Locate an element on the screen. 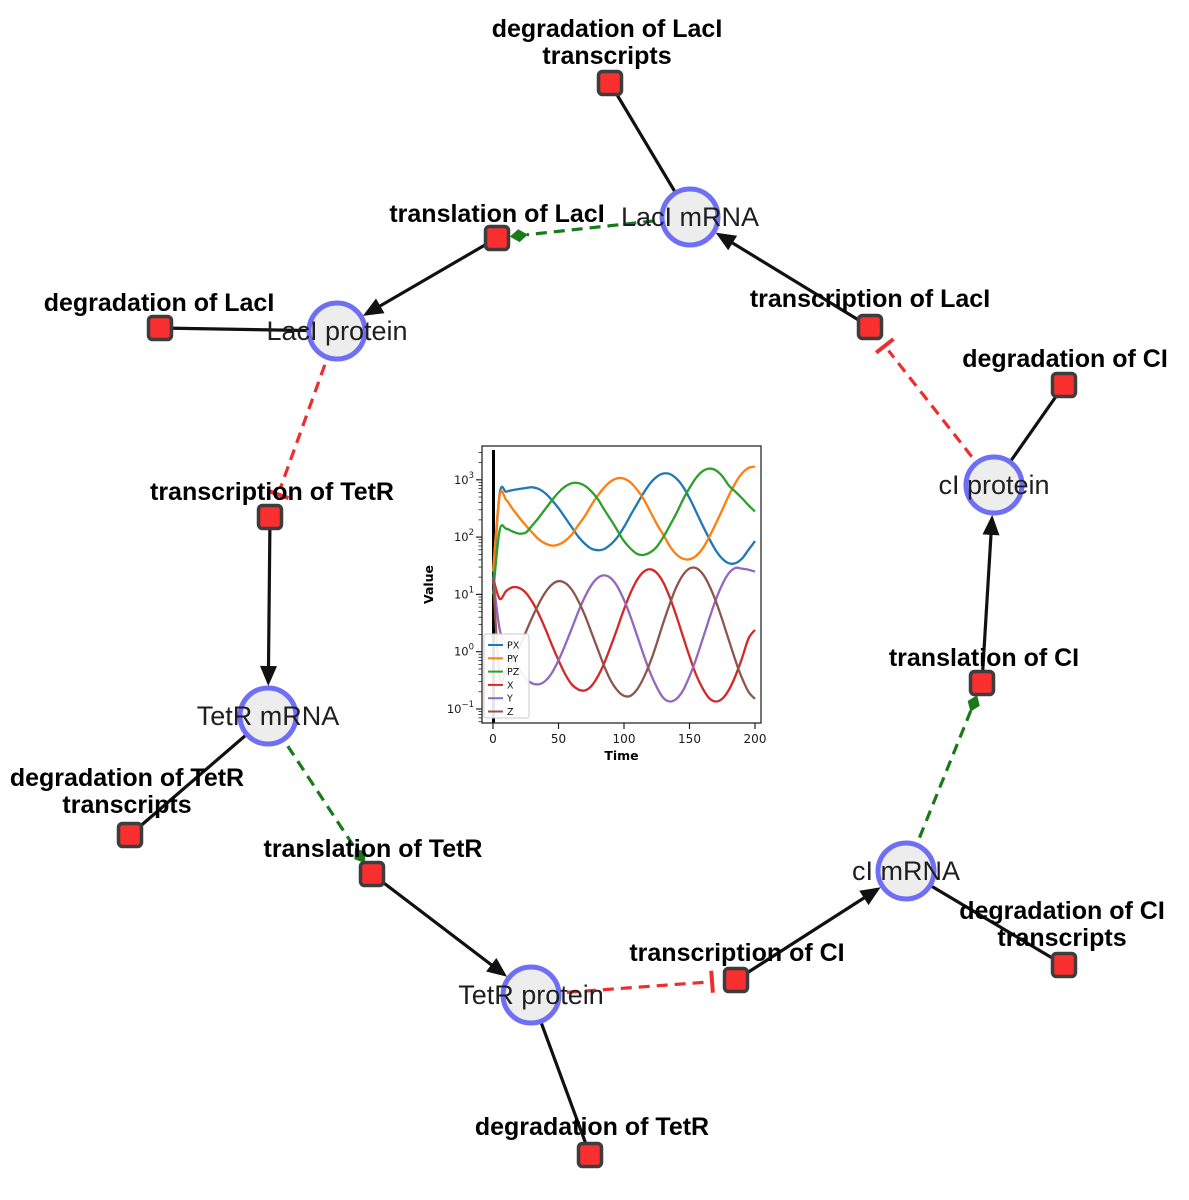 The height and width of the screenshot is (1200, 1189). edge-arrow-transcription-laci-to-laci-mrna is located at coordinates (798, 283).